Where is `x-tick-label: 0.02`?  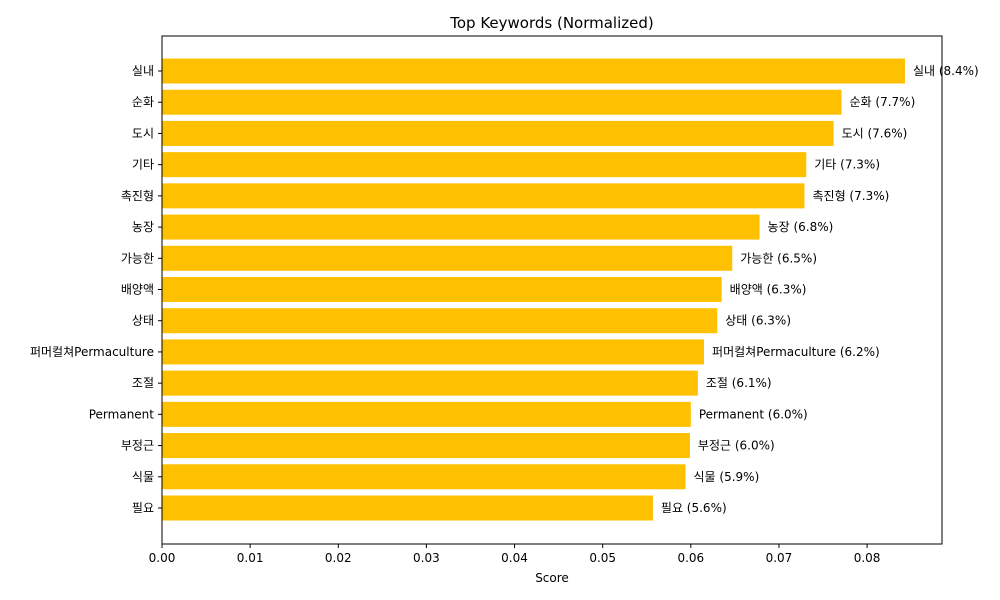
x-tick-label: 0.02 is located at coordinates (338, 558).